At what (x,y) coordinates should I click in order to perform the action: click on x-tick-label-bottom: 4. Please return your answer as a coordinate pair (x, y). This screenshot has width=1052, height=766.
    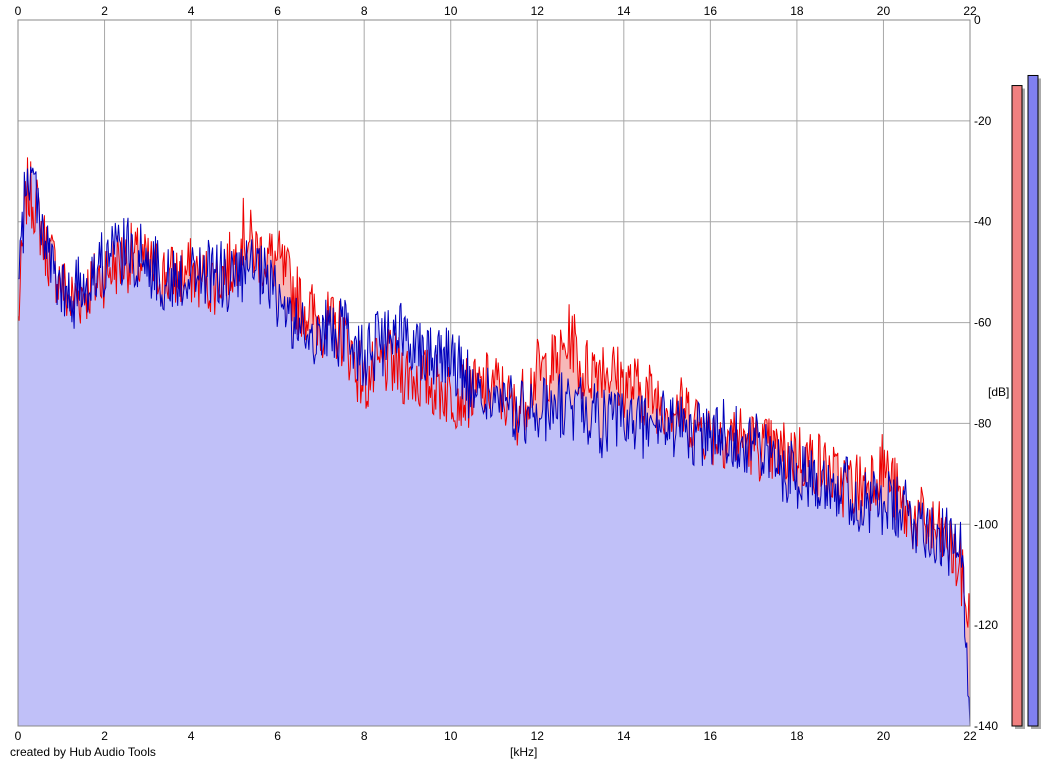
    Looking at the image, I should click on (191, 736).